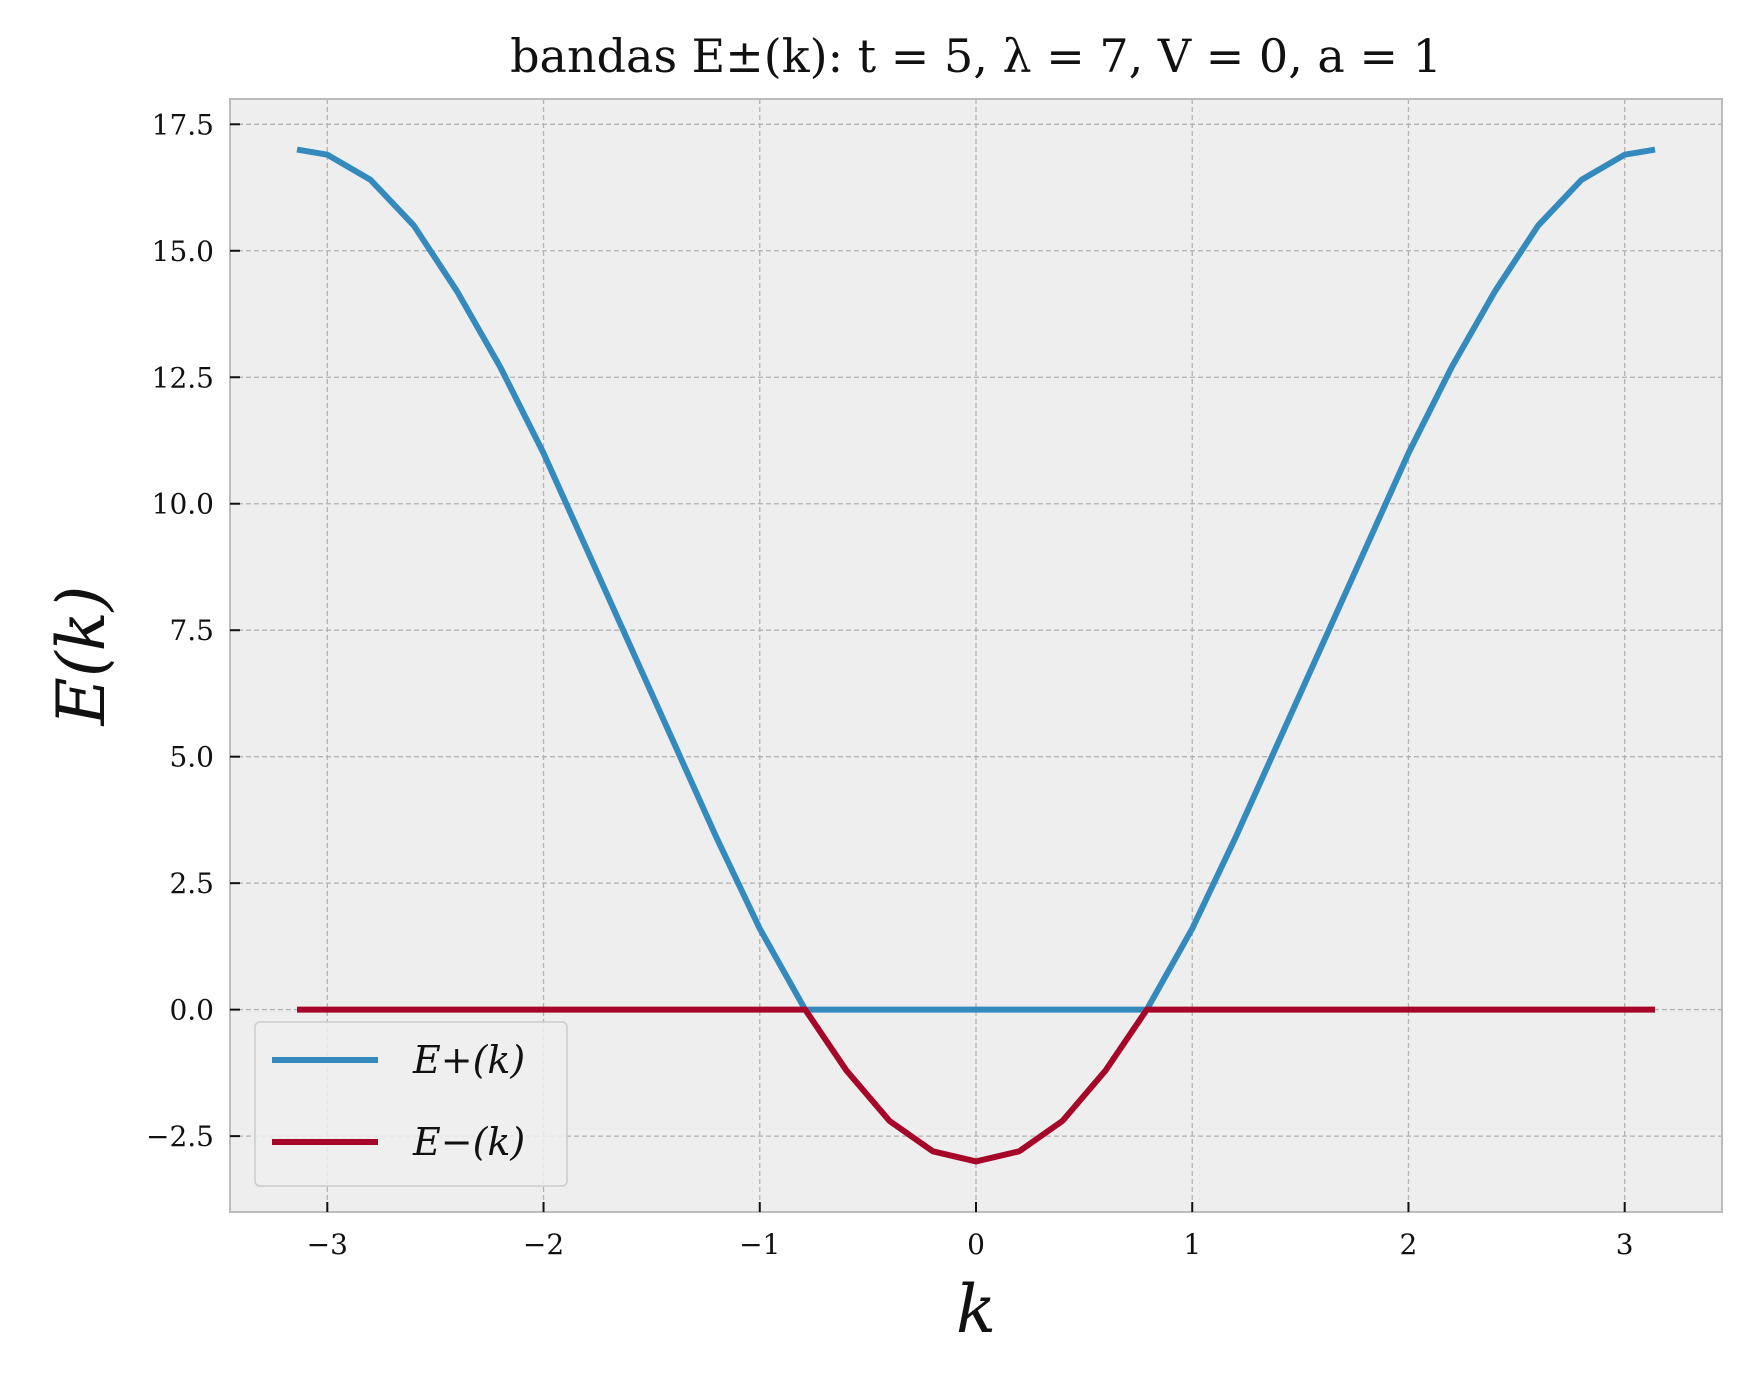 The width and height of the screenshot is (1747, 1380). What do you see at coordinates (191, 1010) in the screenshot?
I see `y-tick-label: 0.0` at bounding box center [191, 1010].